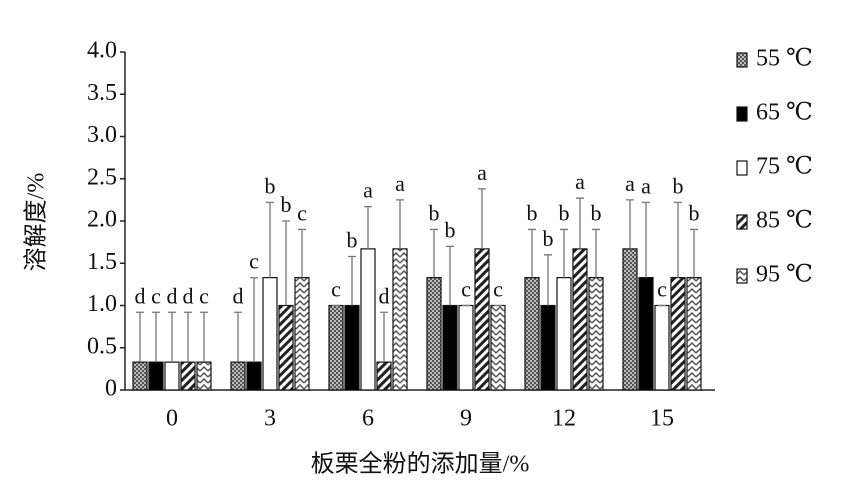 The height and width of the screenshot is (494, 865). What do you see at coordinates (564, 419) in the screenshot?
I see `x-tick-label: 12` at bounding box center [564, 419].